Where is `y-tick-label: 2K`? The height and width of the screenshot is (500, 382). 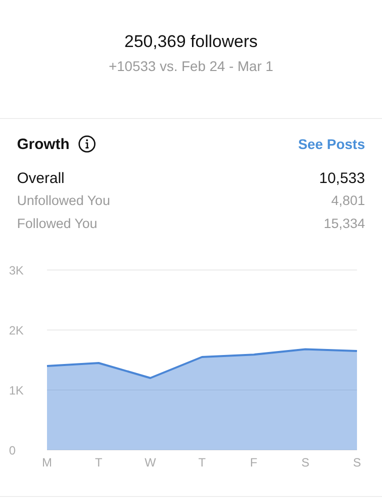 y-tick-label: 2K is located at coordinates (16, 330).